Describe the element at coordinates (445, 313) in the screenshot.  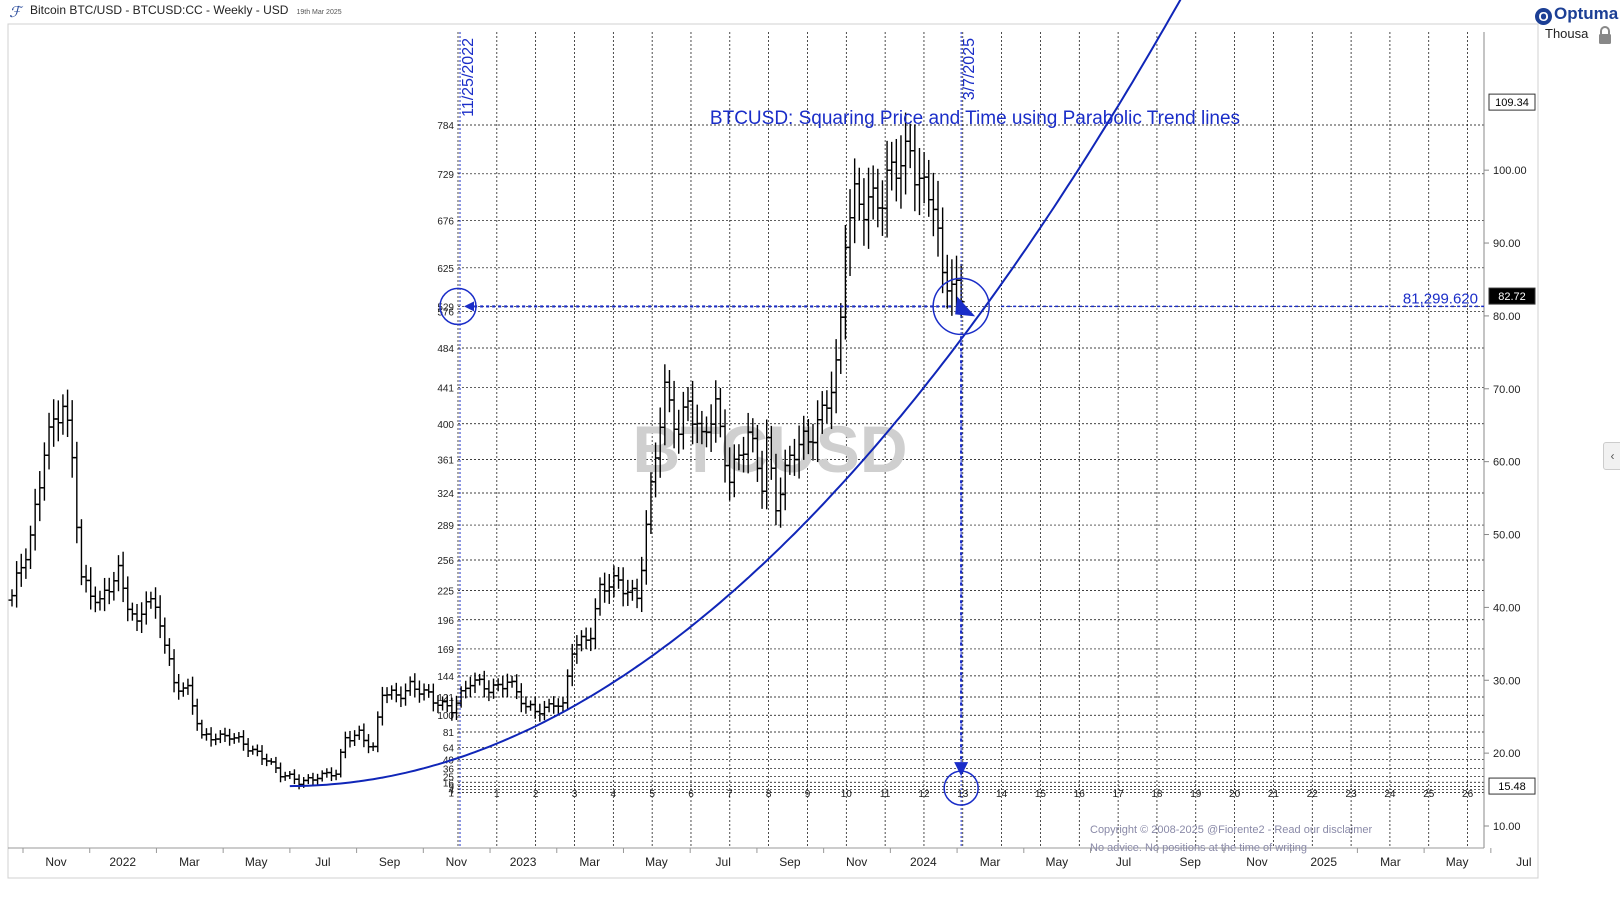
I see `square-tick-label: 576` at that location.